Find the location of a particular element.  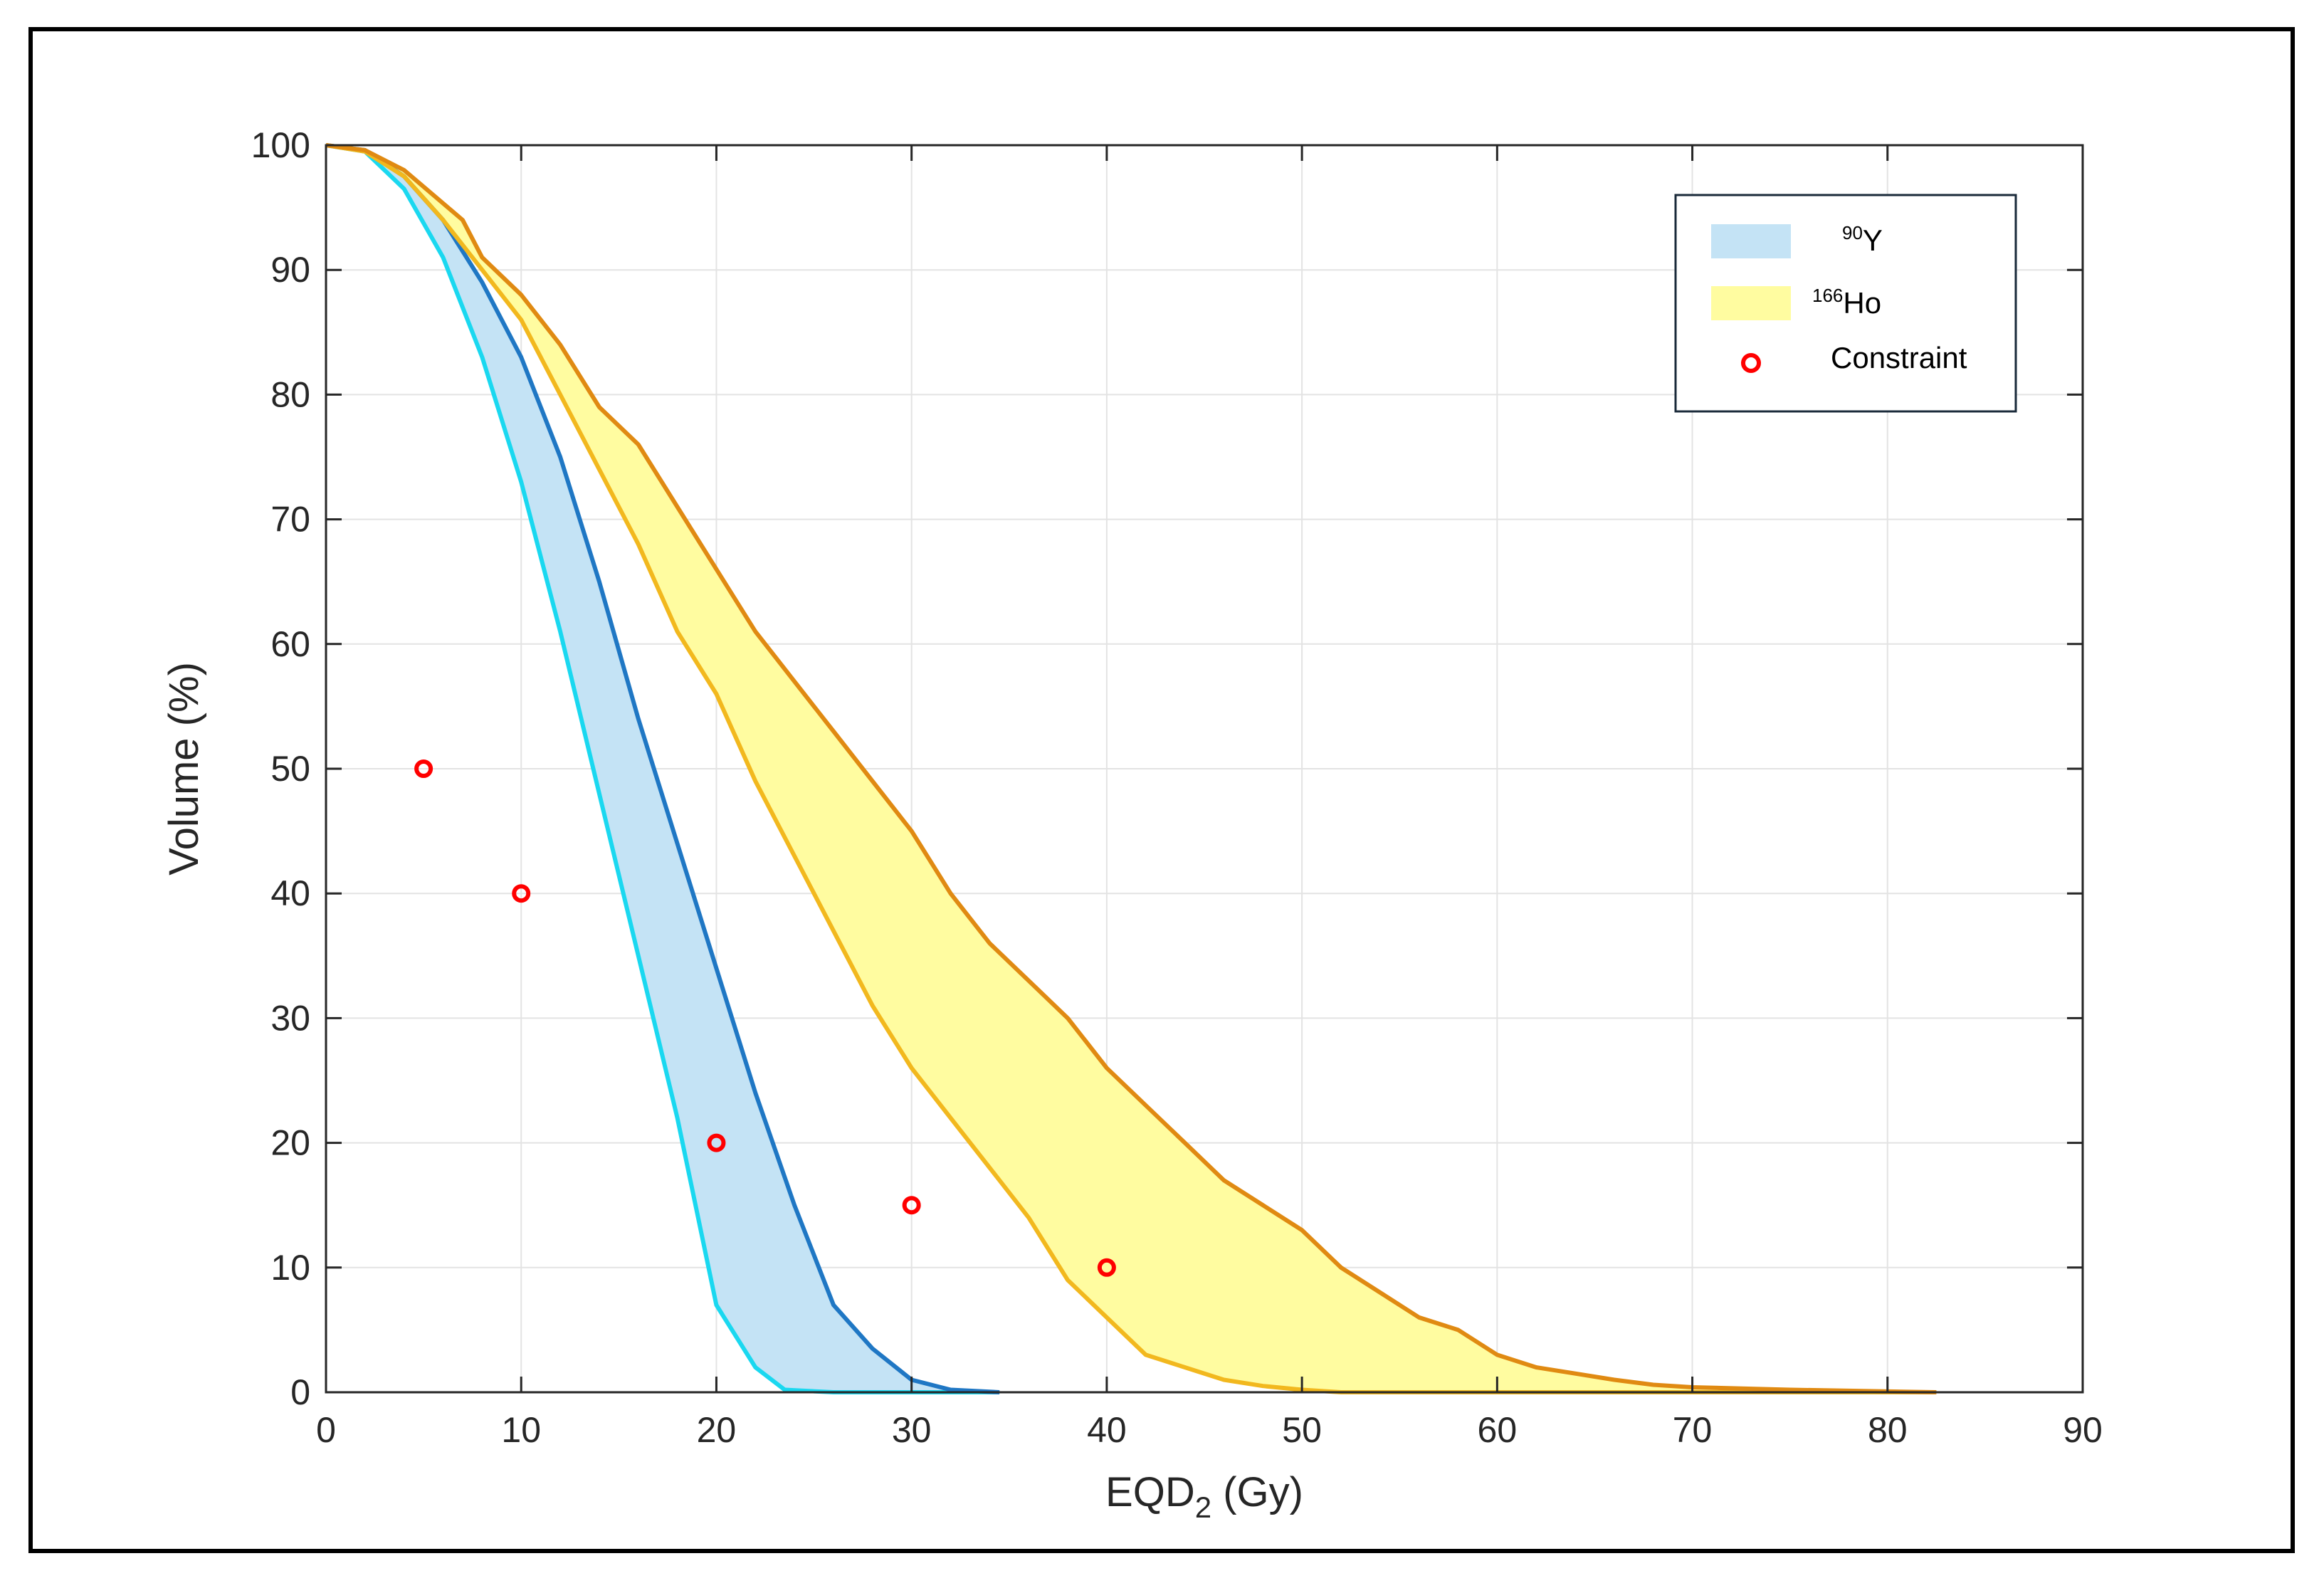

legend-label-y90-sup: 90 is located at coordinates (1852, 233).